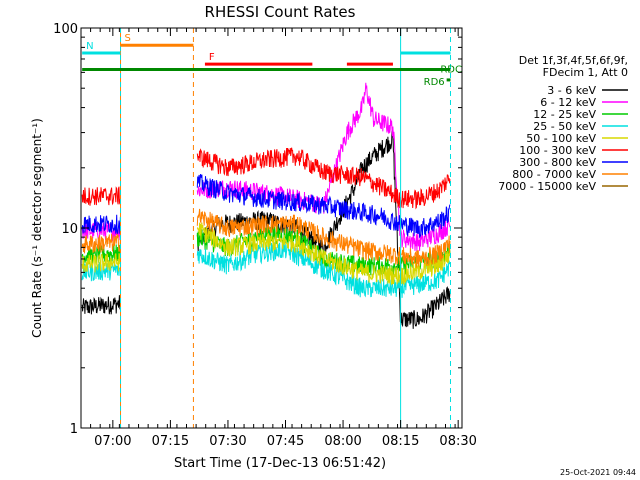  Describe the element at coordinates (561, 138) in the screenshot. I see `legend-entry-label: 50 - 100 keV` at that location.